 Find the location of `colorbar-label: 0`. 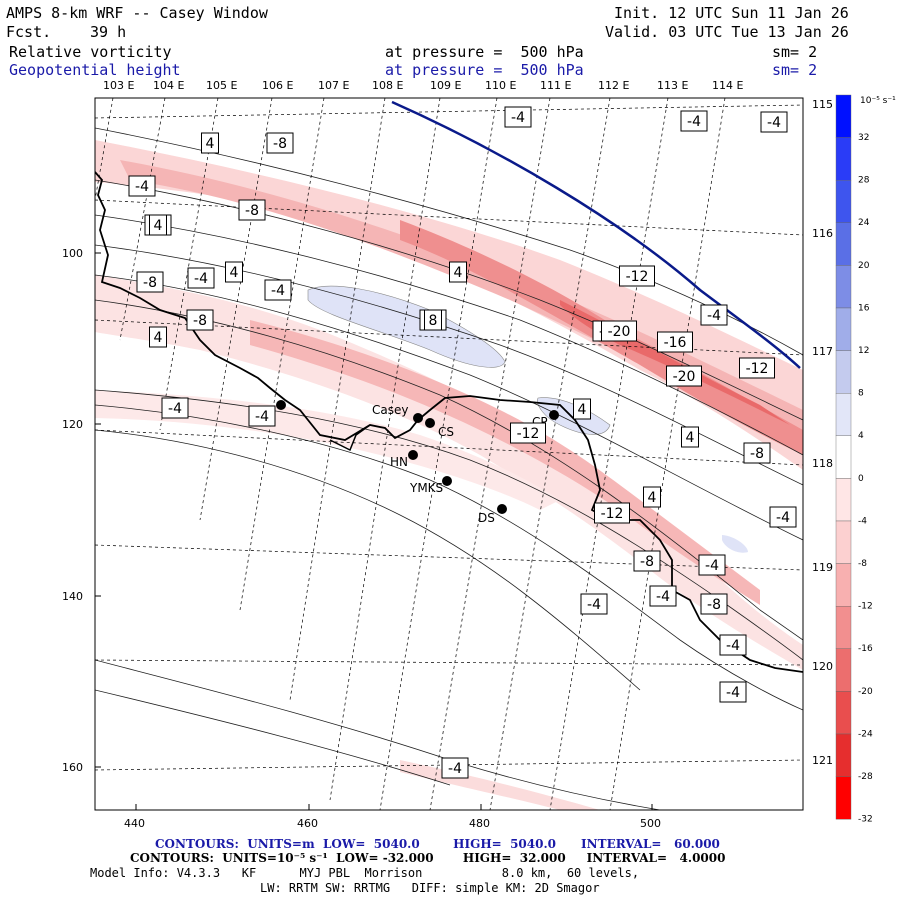

colorbar-label: 0 is located at coordinates (861, 479).